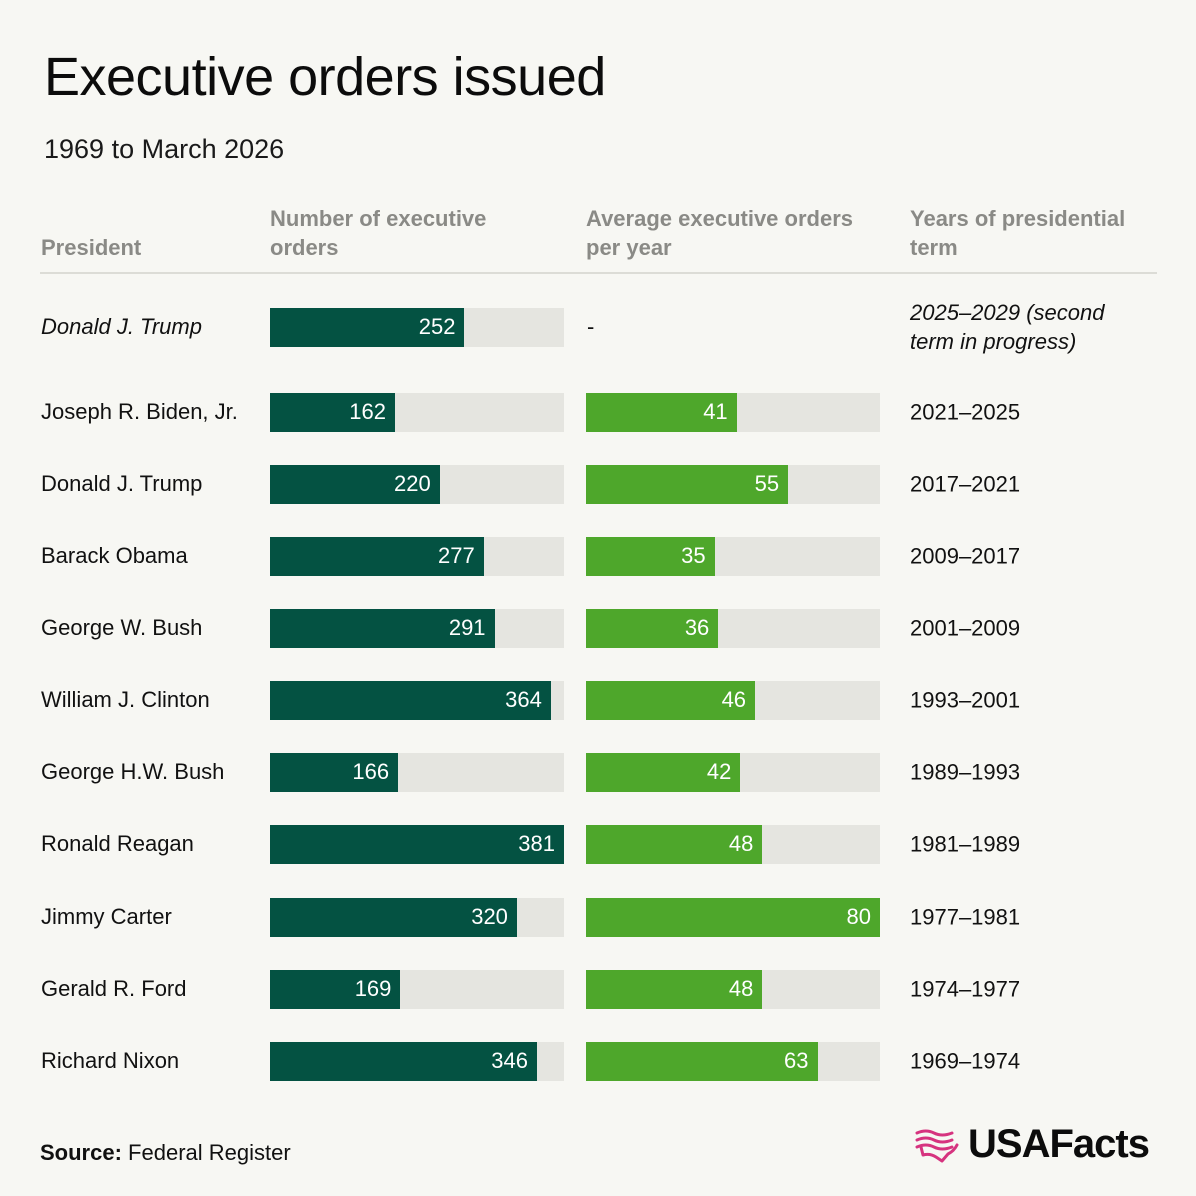 The height and width of the screenshot is (1196, 1196). Describe the element at coordinates (355, 484) in the screenshot. I see `count-bar: 220` at that location.